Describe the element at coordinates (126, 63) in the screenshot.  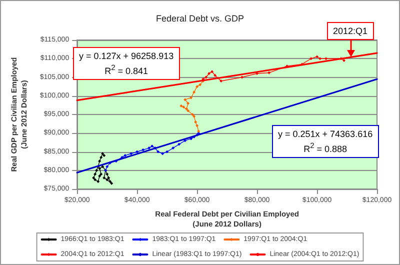
I see `annotation: y = 0.127x + 96258.913 R$^{2}$ = 0.841` at that location.